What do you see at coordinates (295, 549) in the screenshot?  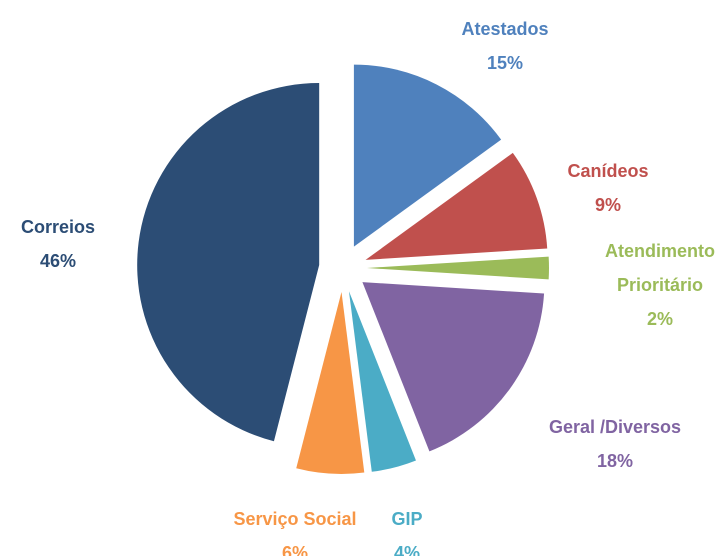 I see `slice-value-label: 6%` at bounding box center [295, 549].